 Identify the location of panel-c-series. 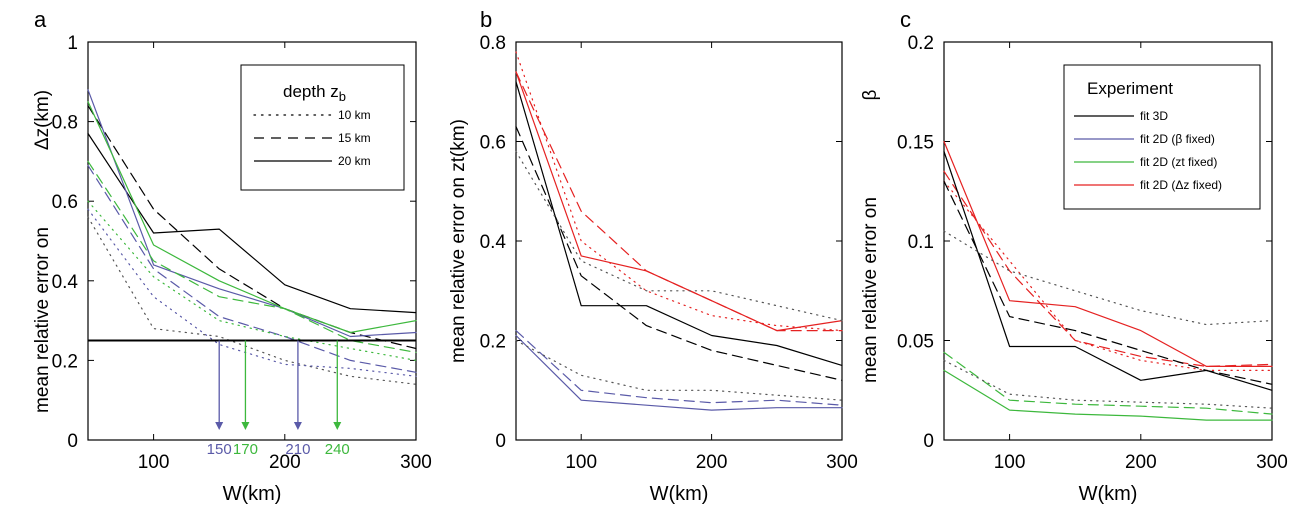
(1108, 280).